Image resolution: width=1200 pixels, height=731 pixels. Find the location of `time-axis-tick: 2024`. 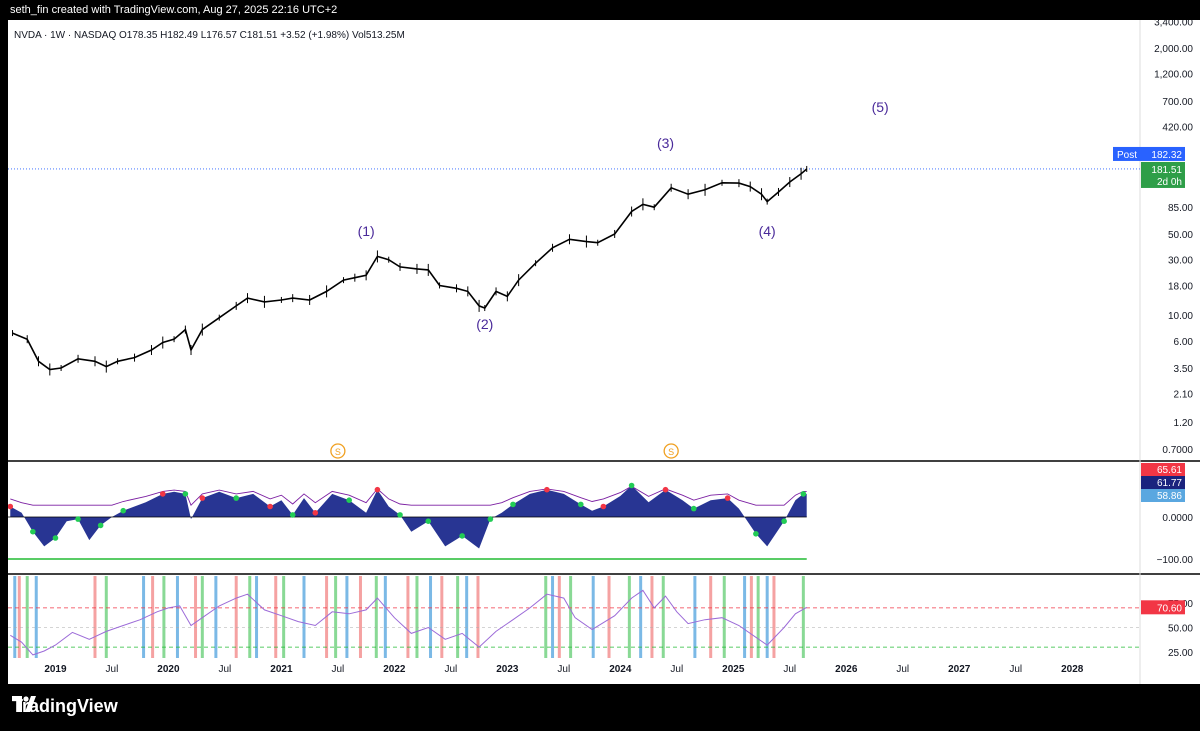

time-axis-tick: 2024 is located at coordinates (620, 669).